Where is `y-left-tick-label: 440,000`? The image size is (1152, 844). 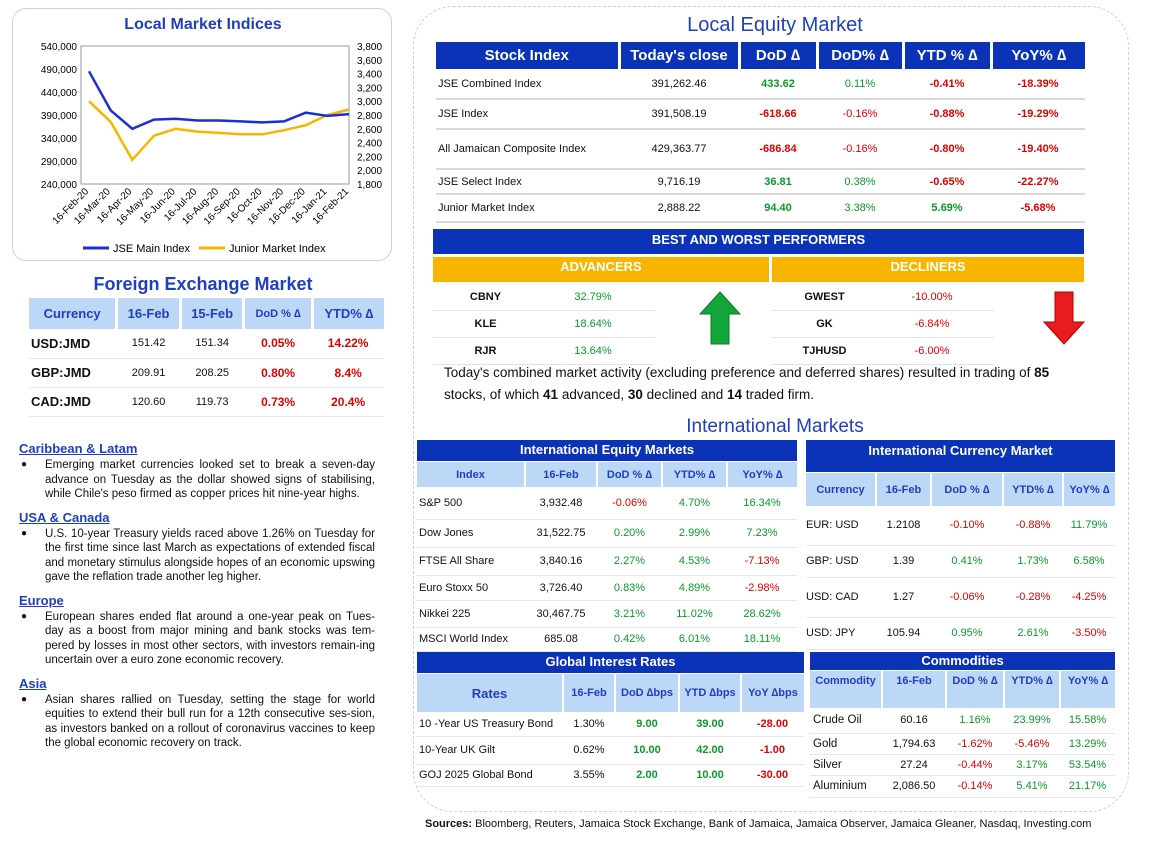
y-left-tick-label: 440,000 is located at coordinates (59, 93).